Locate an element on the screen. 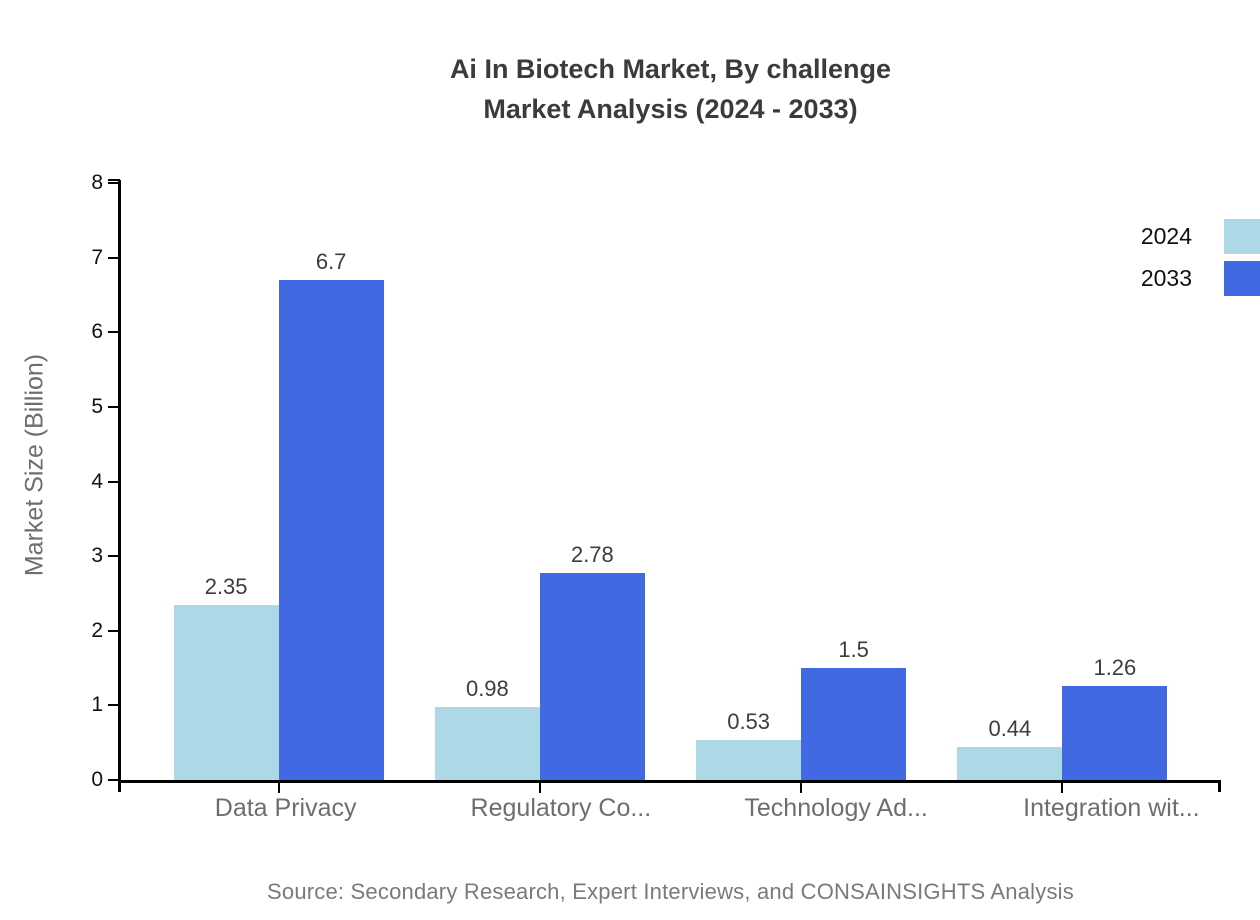 Image resolution: width=1260 pixels, height=920 pixels. bar-with-label: 6.7 is located at coordinates (331, 481).